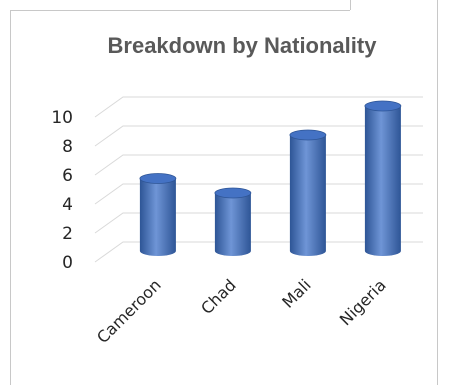 The width and height of the screenshot is (460, 385). I want to click on category-label: Chad, so click(218, 296).